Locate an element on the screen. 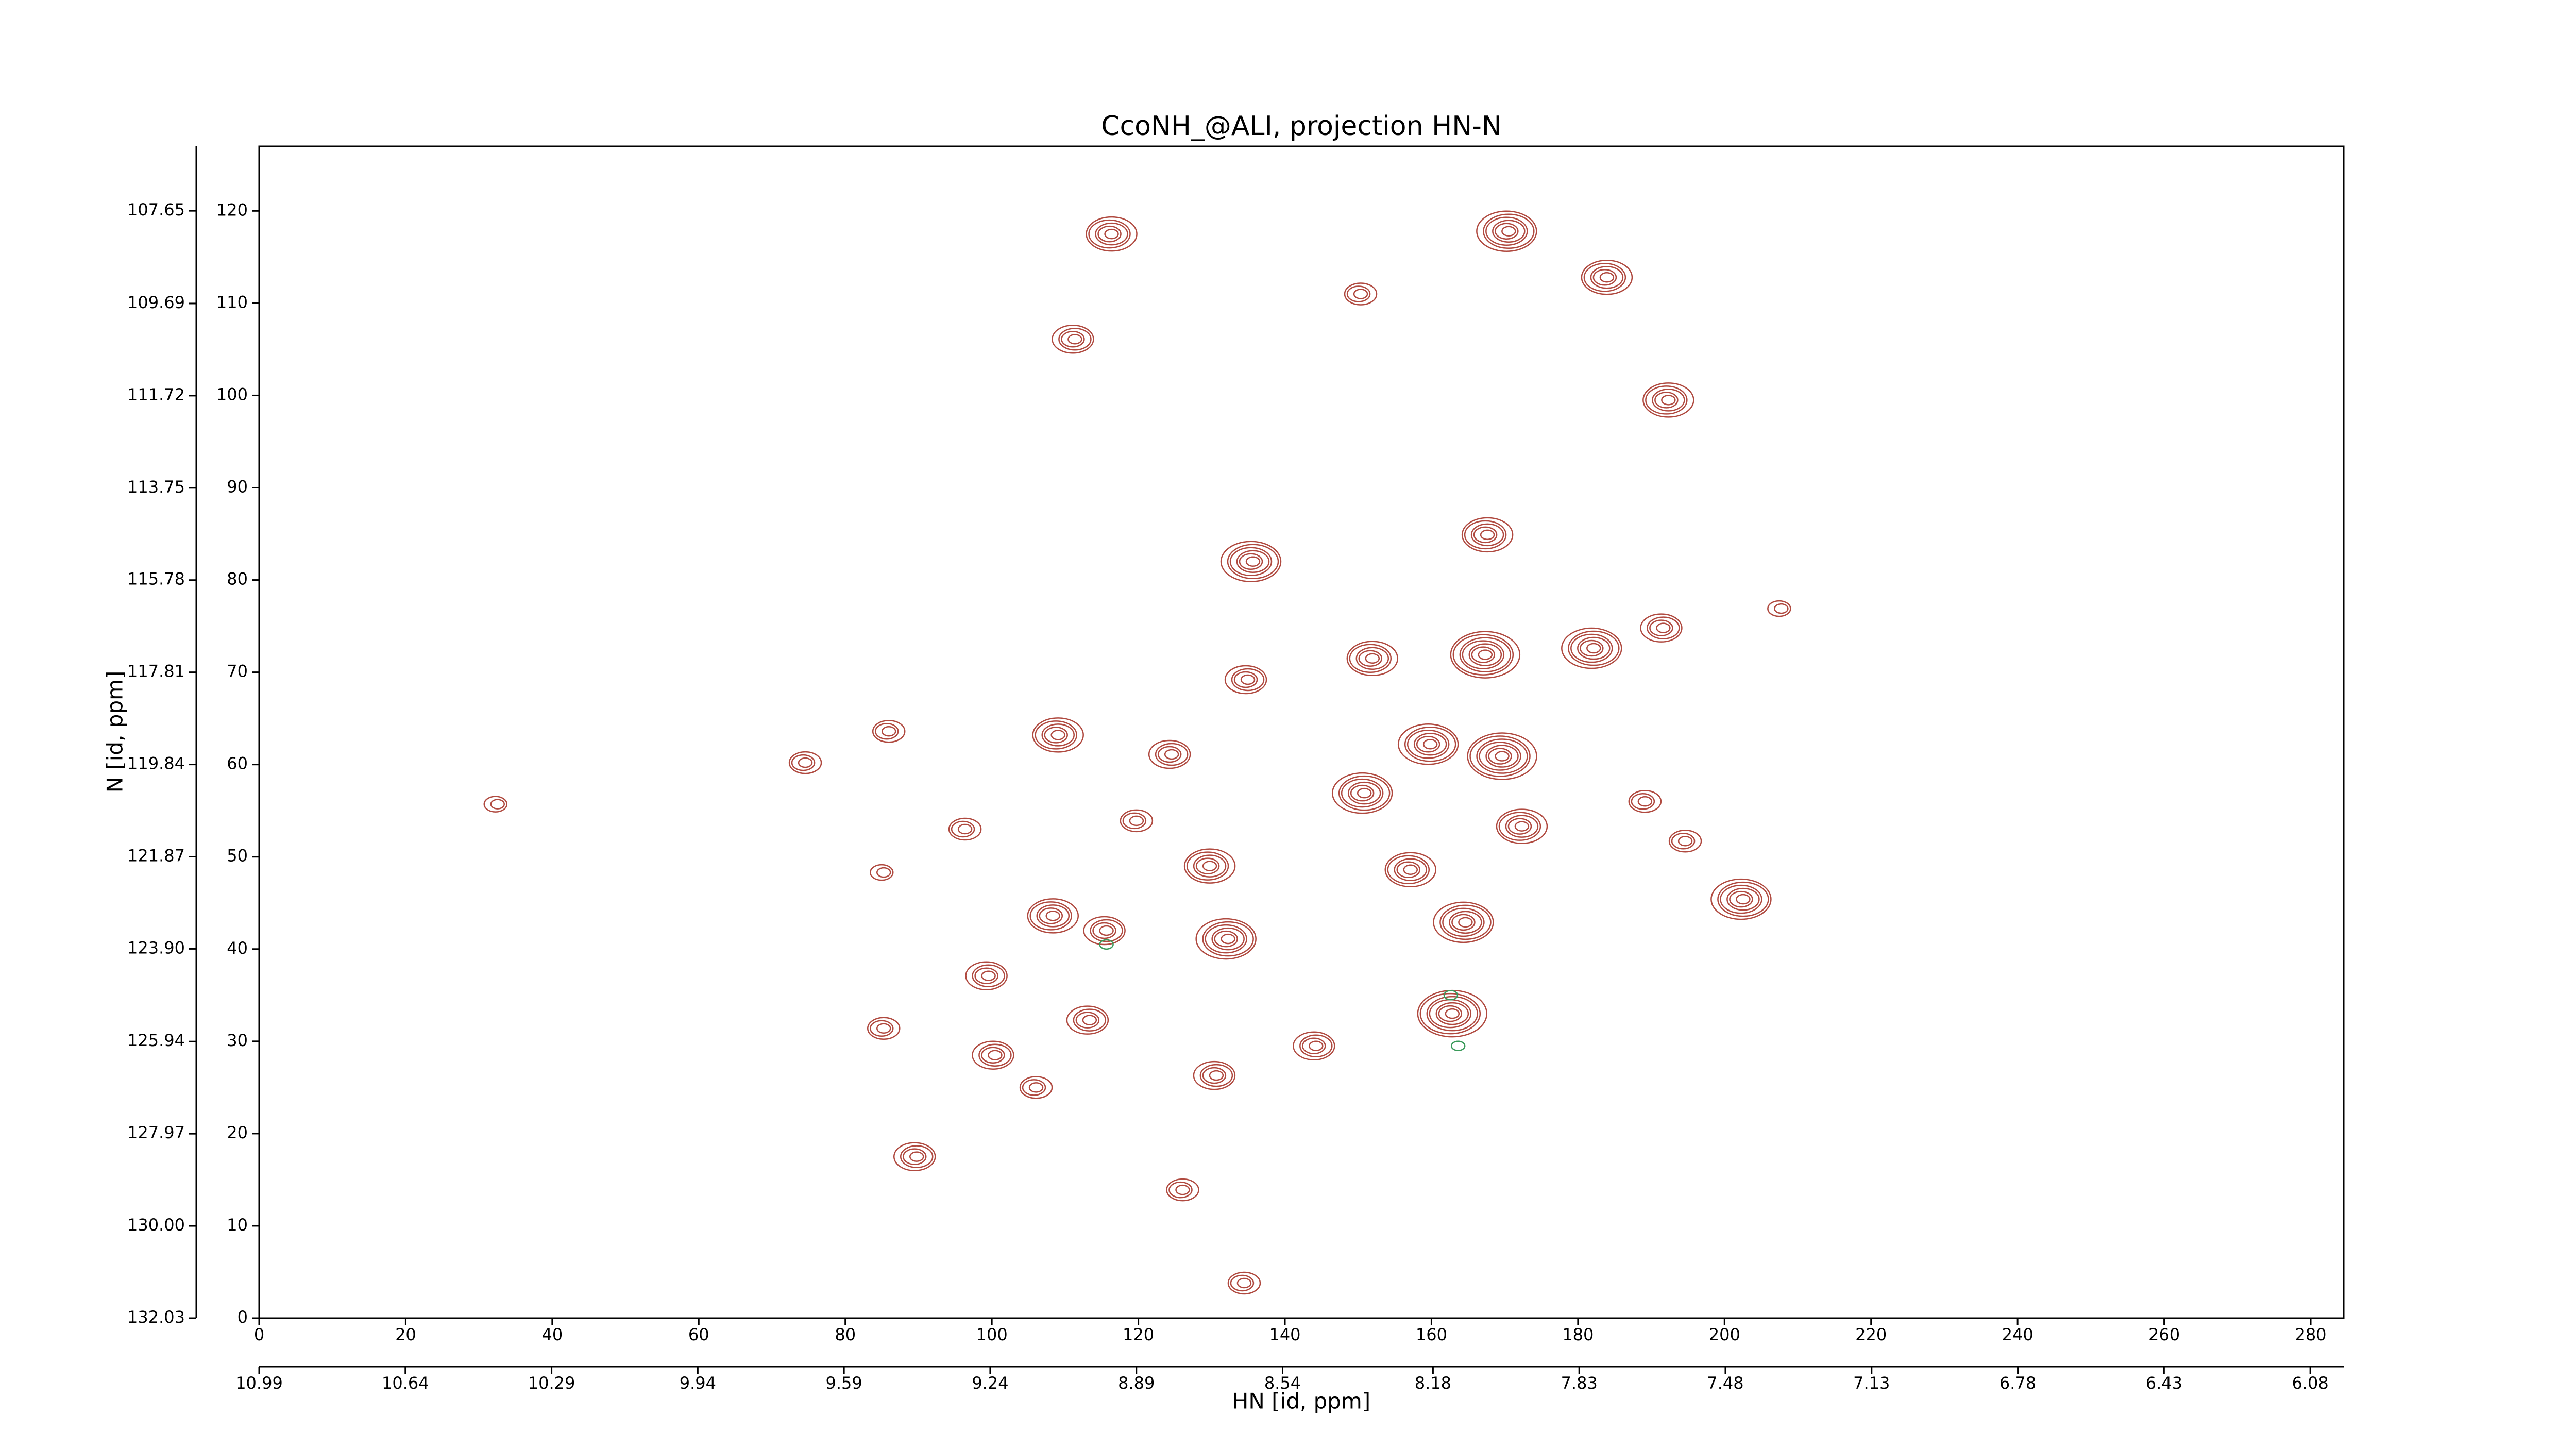 The image size is (2576, 1449). x2-tick-label: 8.89 is located at coordinates (1136, 1383).